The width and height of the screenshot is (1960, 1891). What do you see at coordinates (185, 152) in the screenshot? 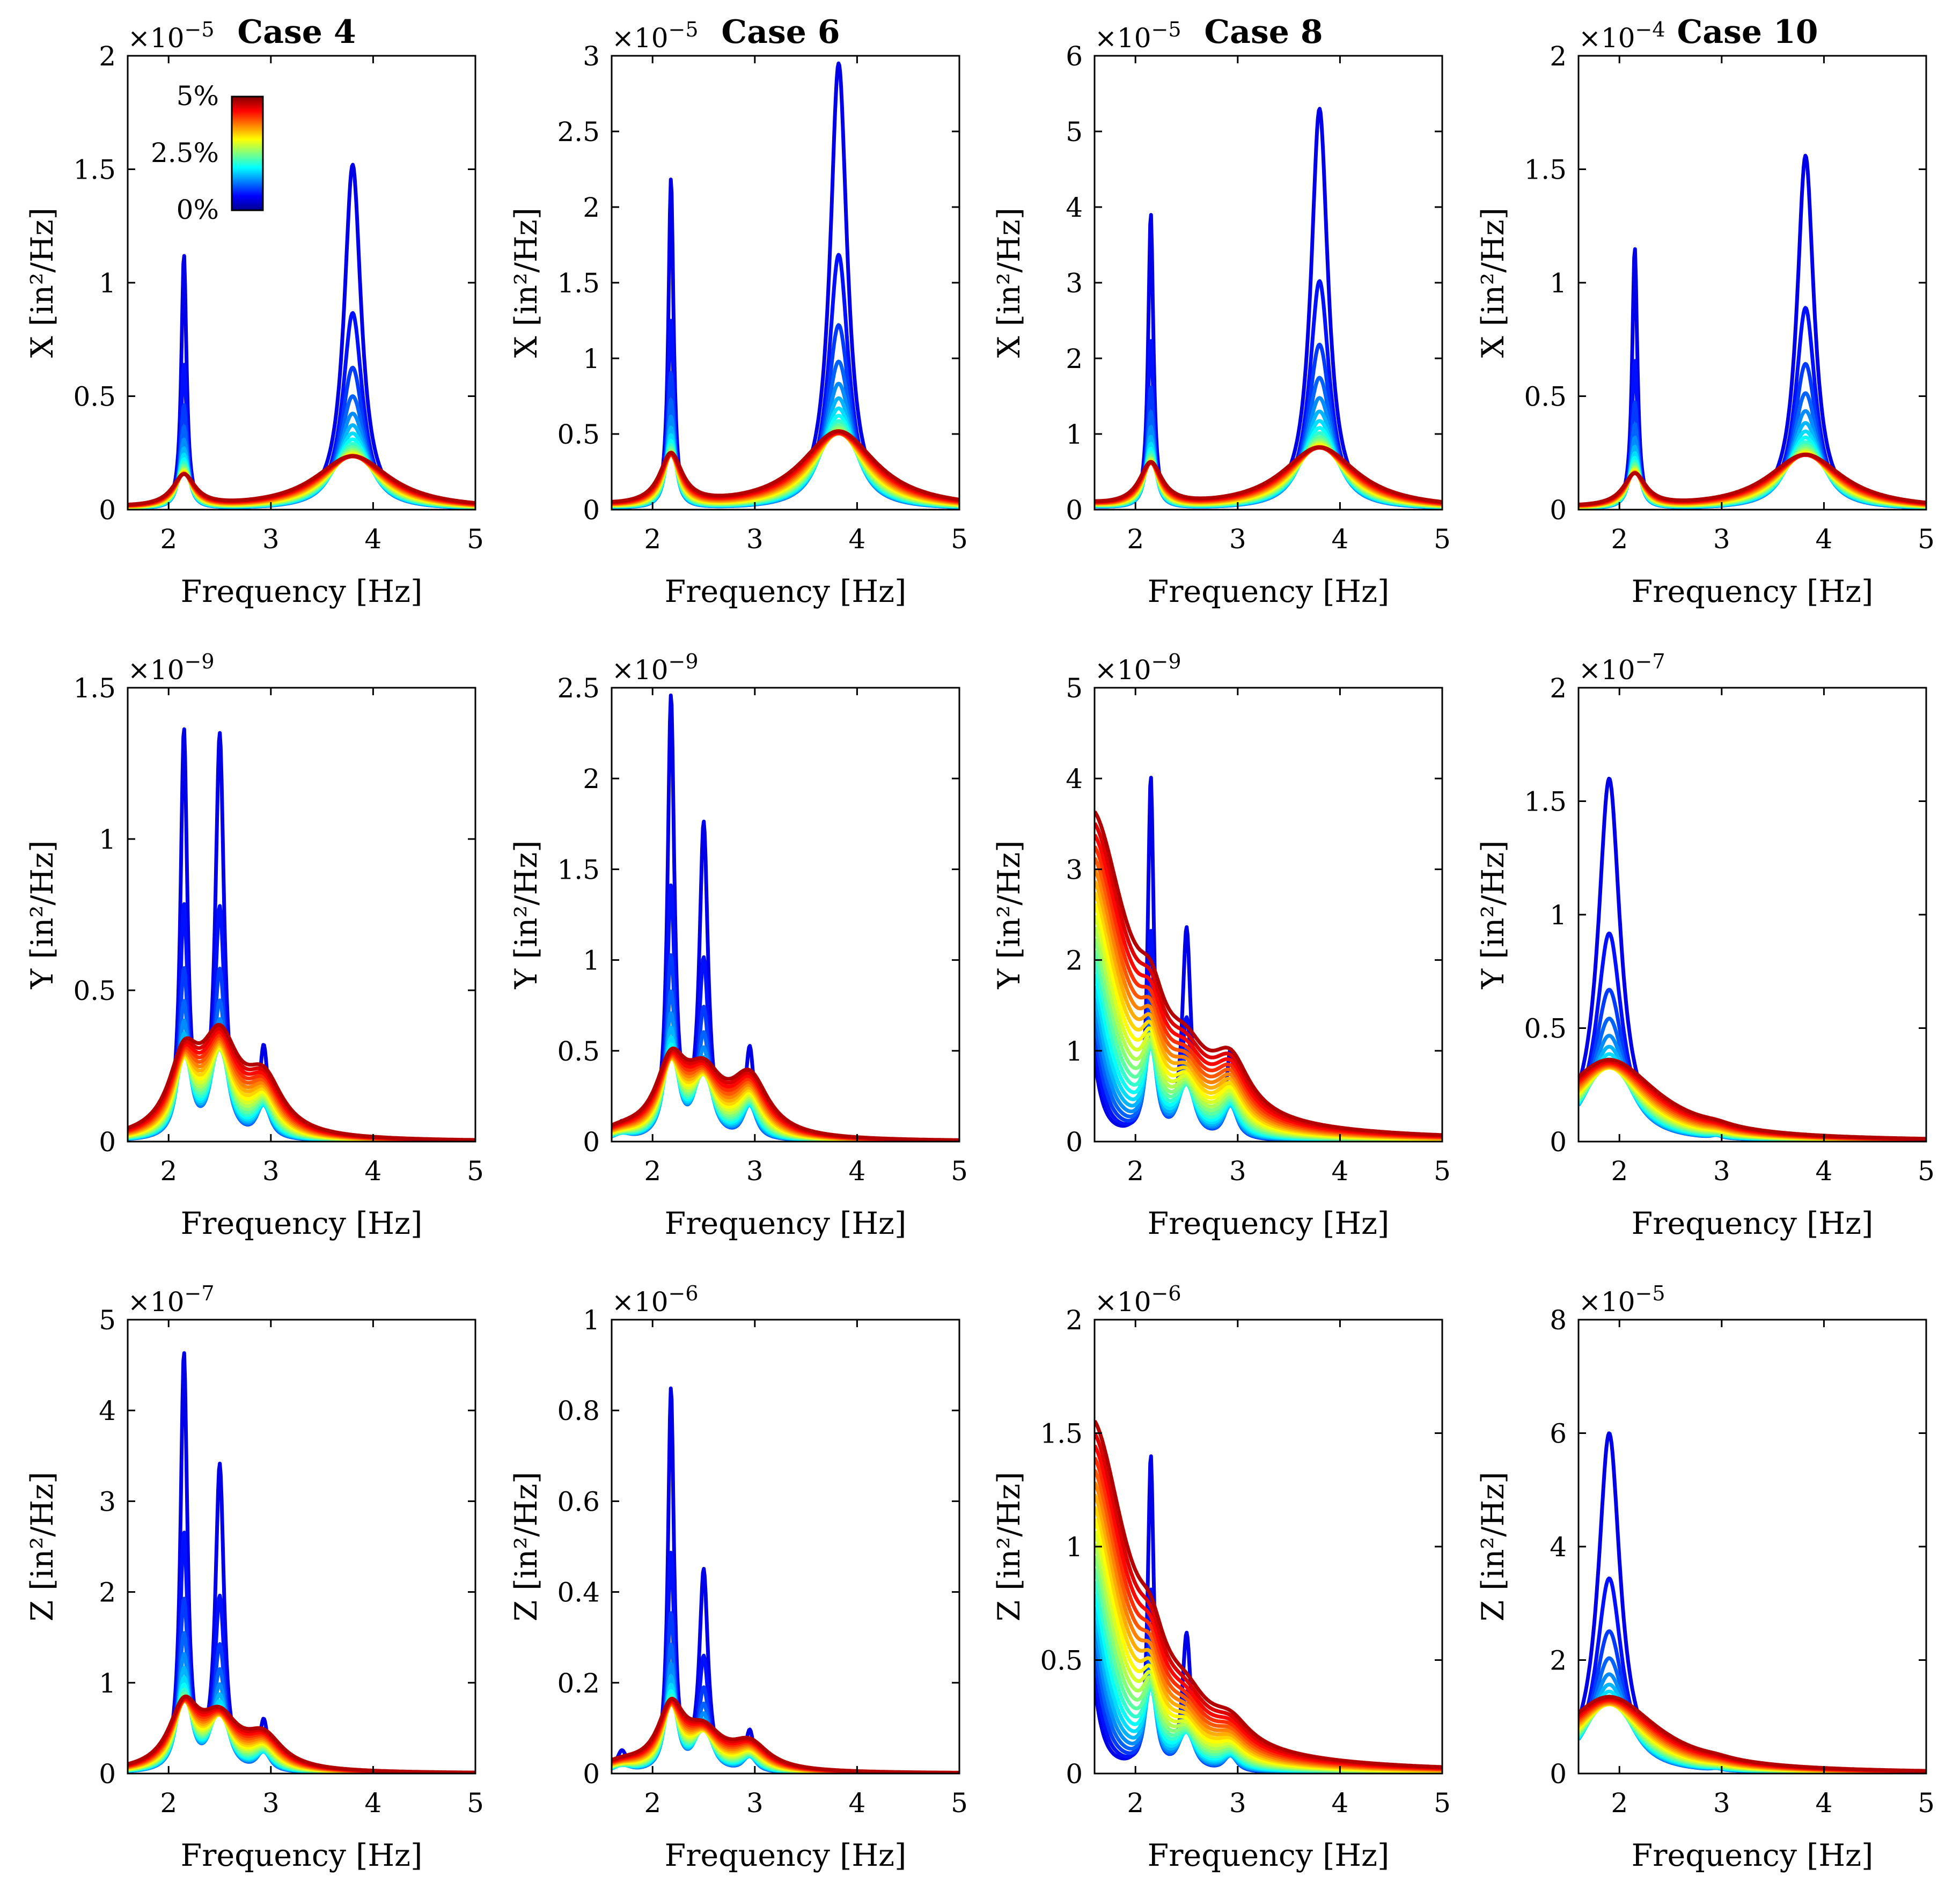
I see `colorbar-label: 2.5%` at bounding box center [185, 152].